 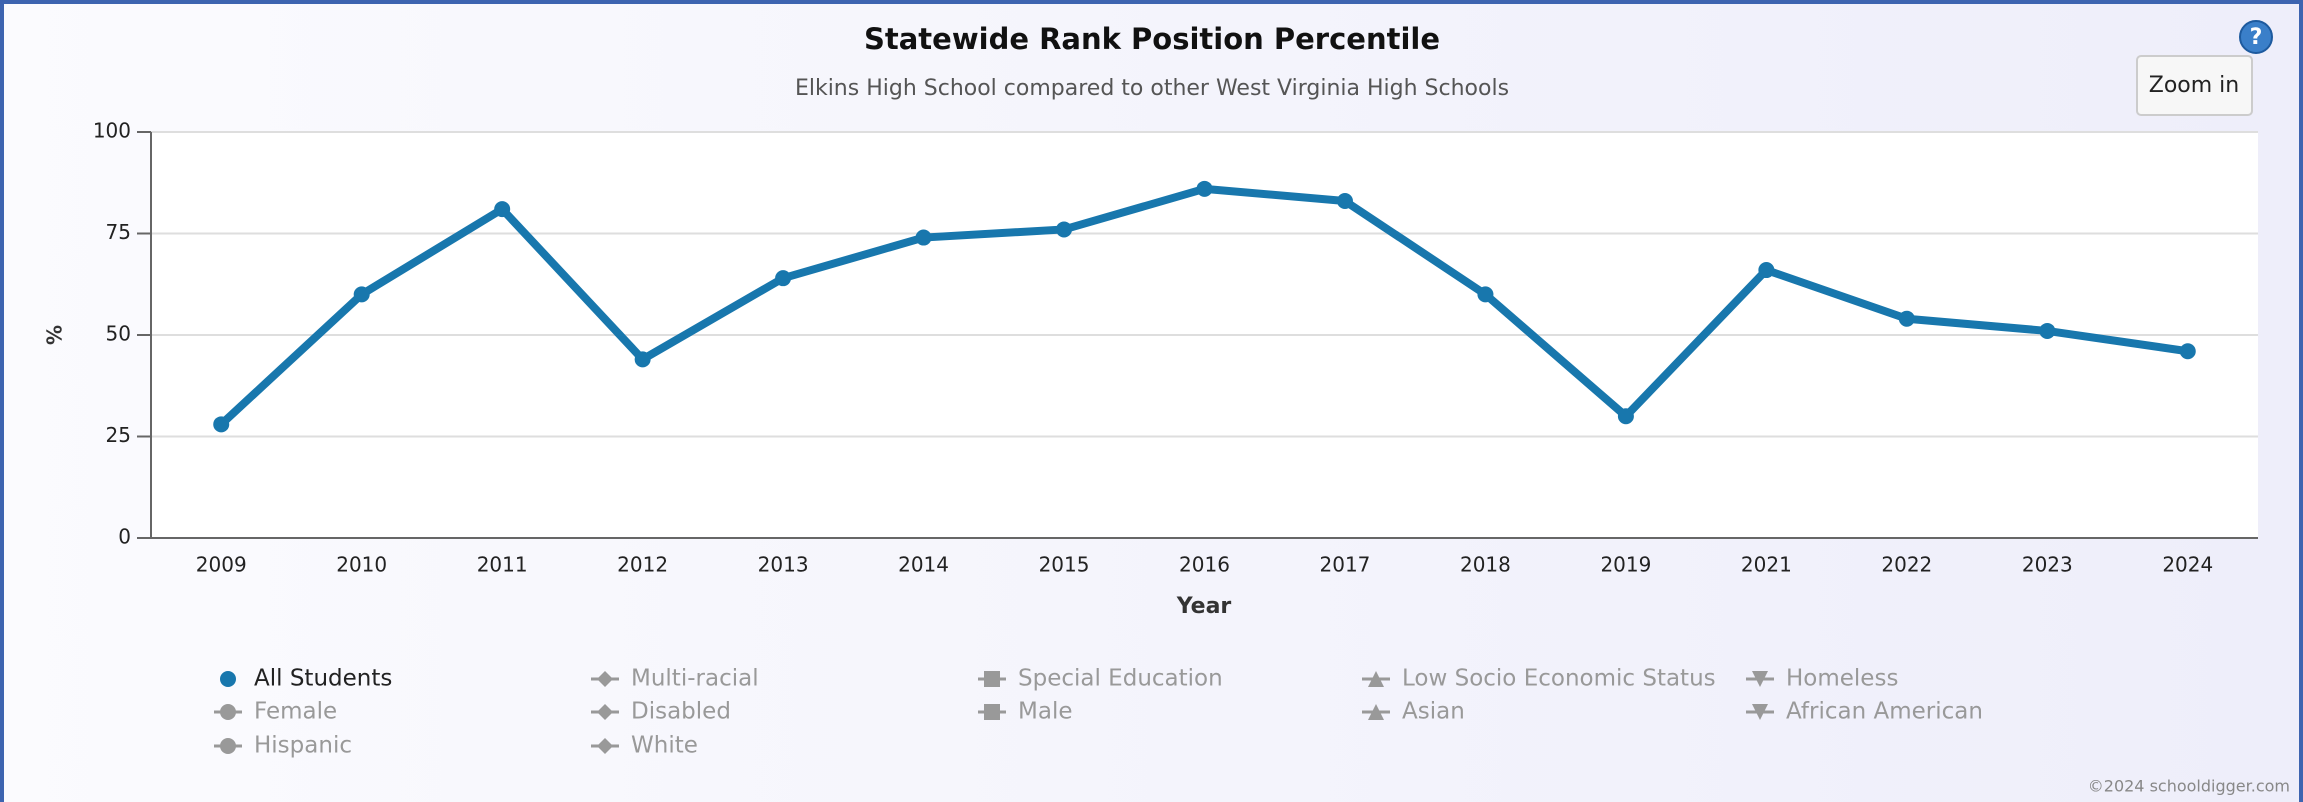 I want to click on x-tick-label: 2015, so click(x=1064, y=565).